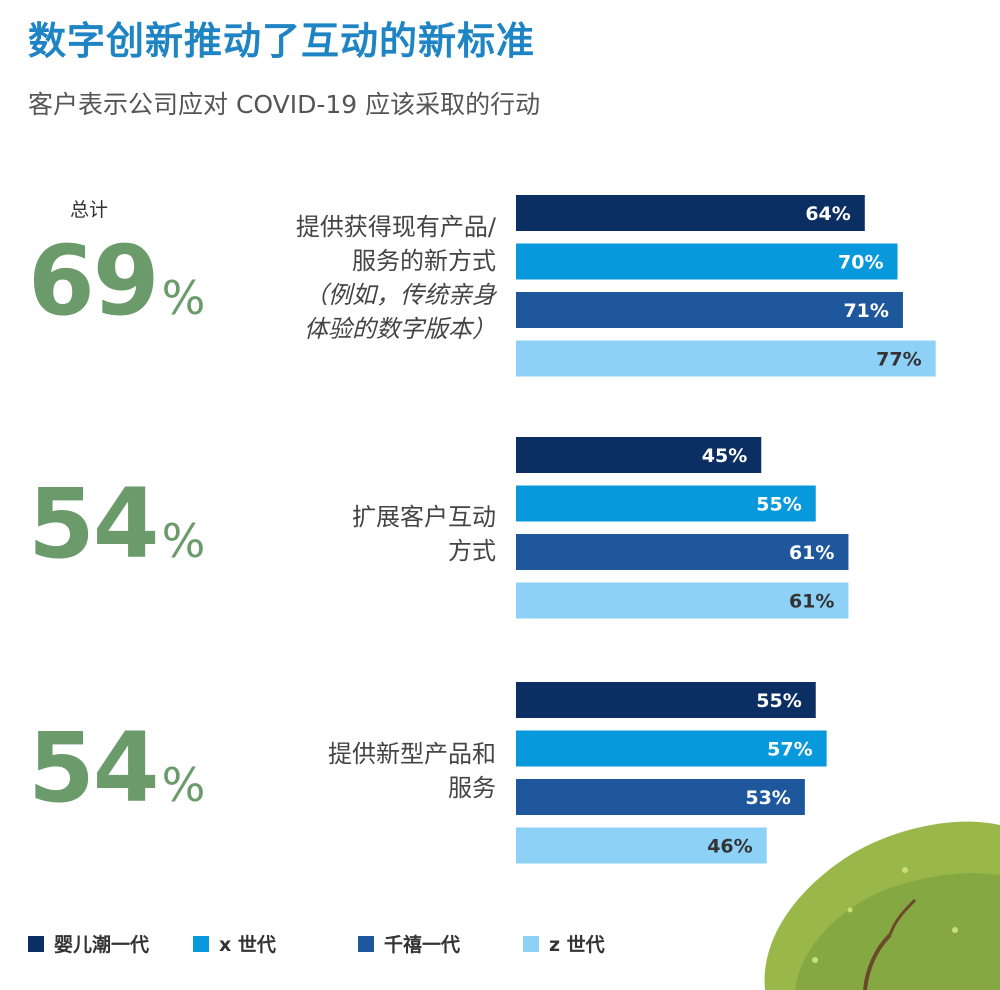 This screenshot has width=1000, height=990. What do you see at coordinates (412, 754) in the screenshot?
I see `category-line: 提供新型产品和` at bounding box center [412, 754].